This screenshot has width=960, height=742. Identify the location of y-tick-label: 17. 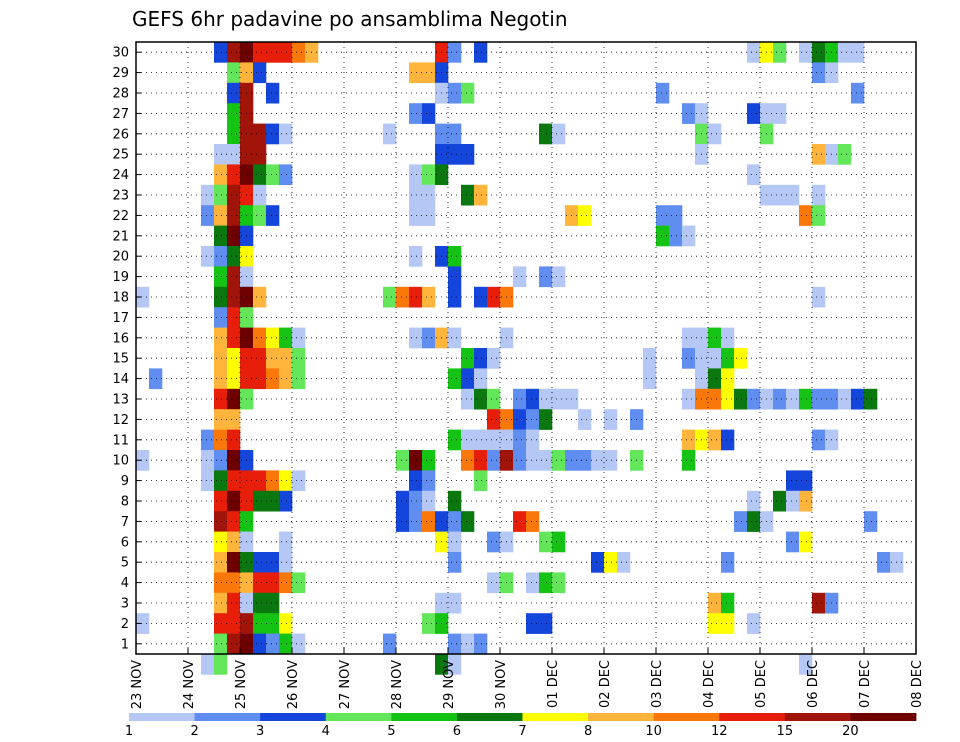
(120, 318).